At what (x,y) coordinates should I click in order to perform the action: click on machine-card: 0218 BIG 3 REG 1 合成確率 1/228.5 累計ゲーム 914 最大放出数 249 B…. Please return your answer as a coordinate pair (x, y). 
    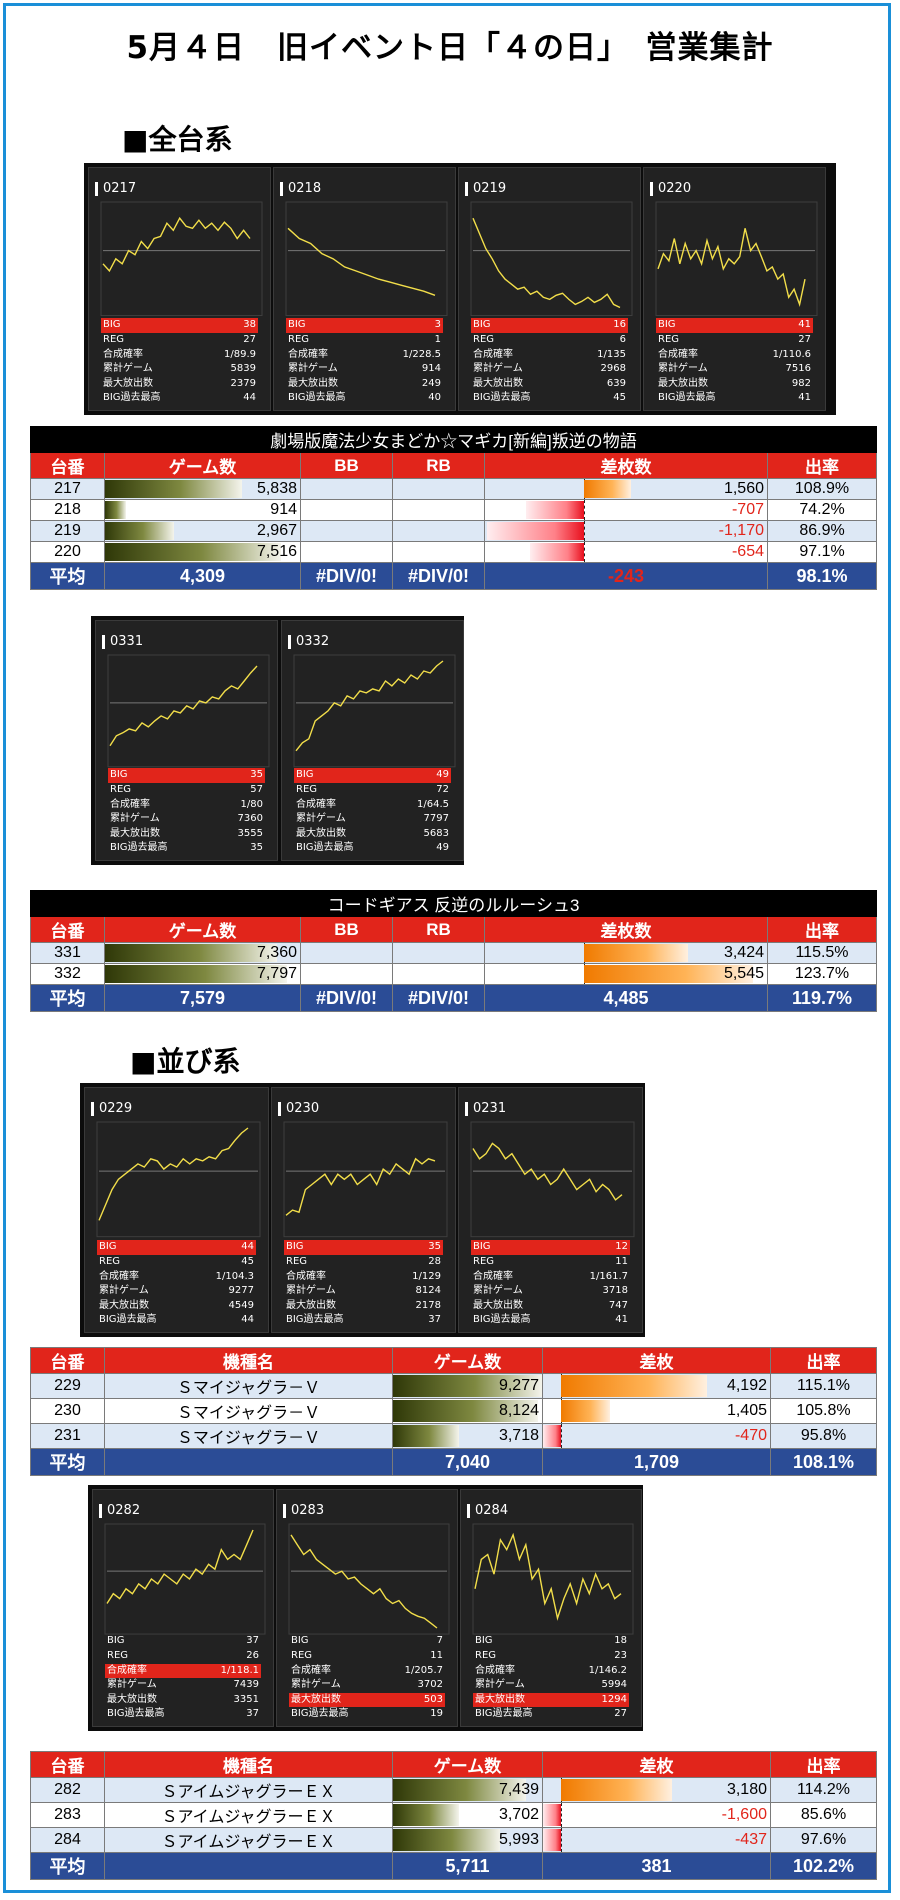
    Looking at the image, I should click on (364, 289).